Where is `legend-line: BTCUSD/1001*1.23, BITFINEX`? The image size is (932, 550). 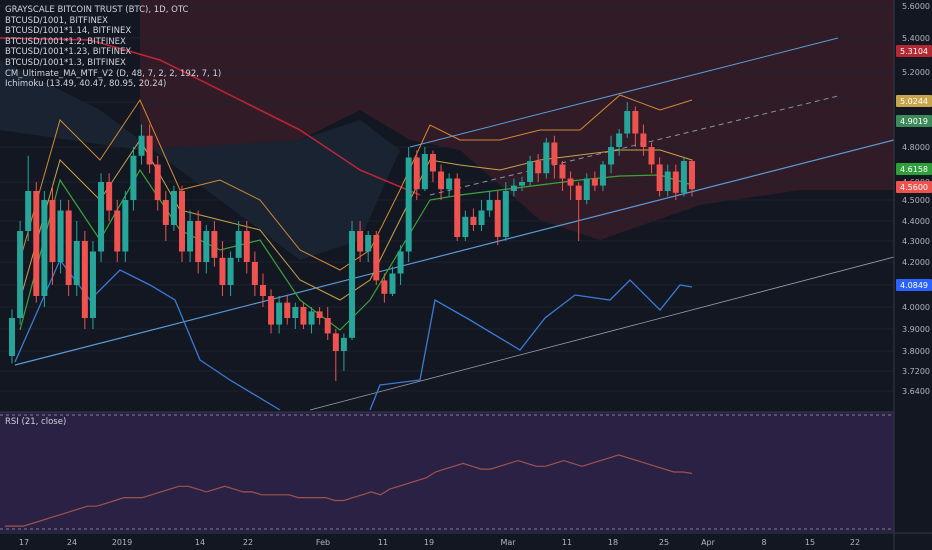
legend-line: BTCUSD/1001*1.23, BITFINEX is located at coordinates (68, 52).